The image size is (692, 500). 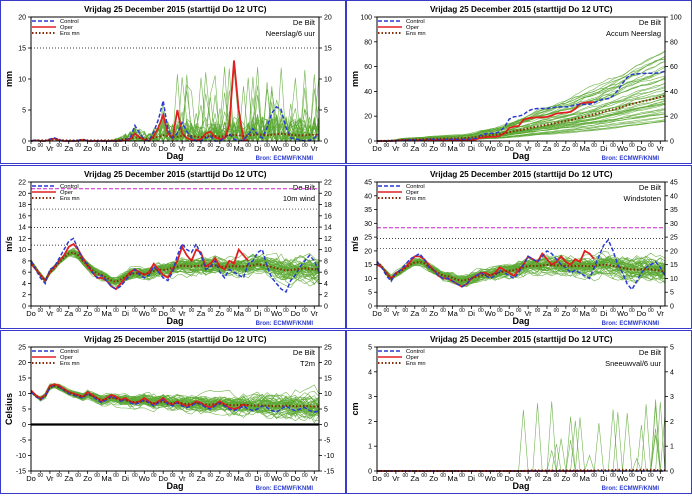 I want to click on legend-label-oper: Oper, so click(x=66, y=358).